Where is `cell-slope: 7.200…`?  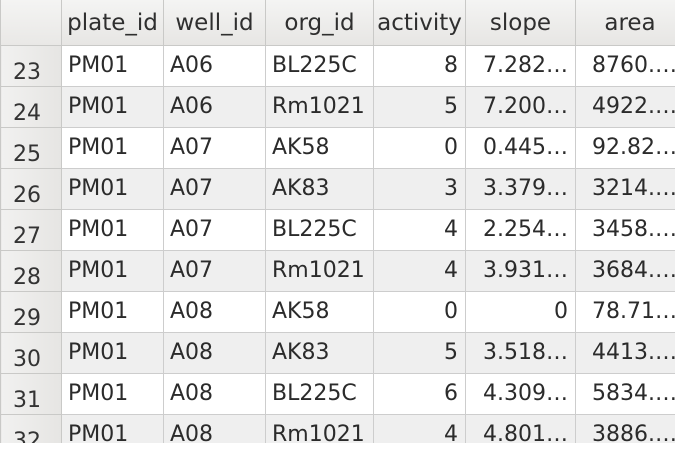
cell-slope: 7.200… is located at coordinates (520, 107).